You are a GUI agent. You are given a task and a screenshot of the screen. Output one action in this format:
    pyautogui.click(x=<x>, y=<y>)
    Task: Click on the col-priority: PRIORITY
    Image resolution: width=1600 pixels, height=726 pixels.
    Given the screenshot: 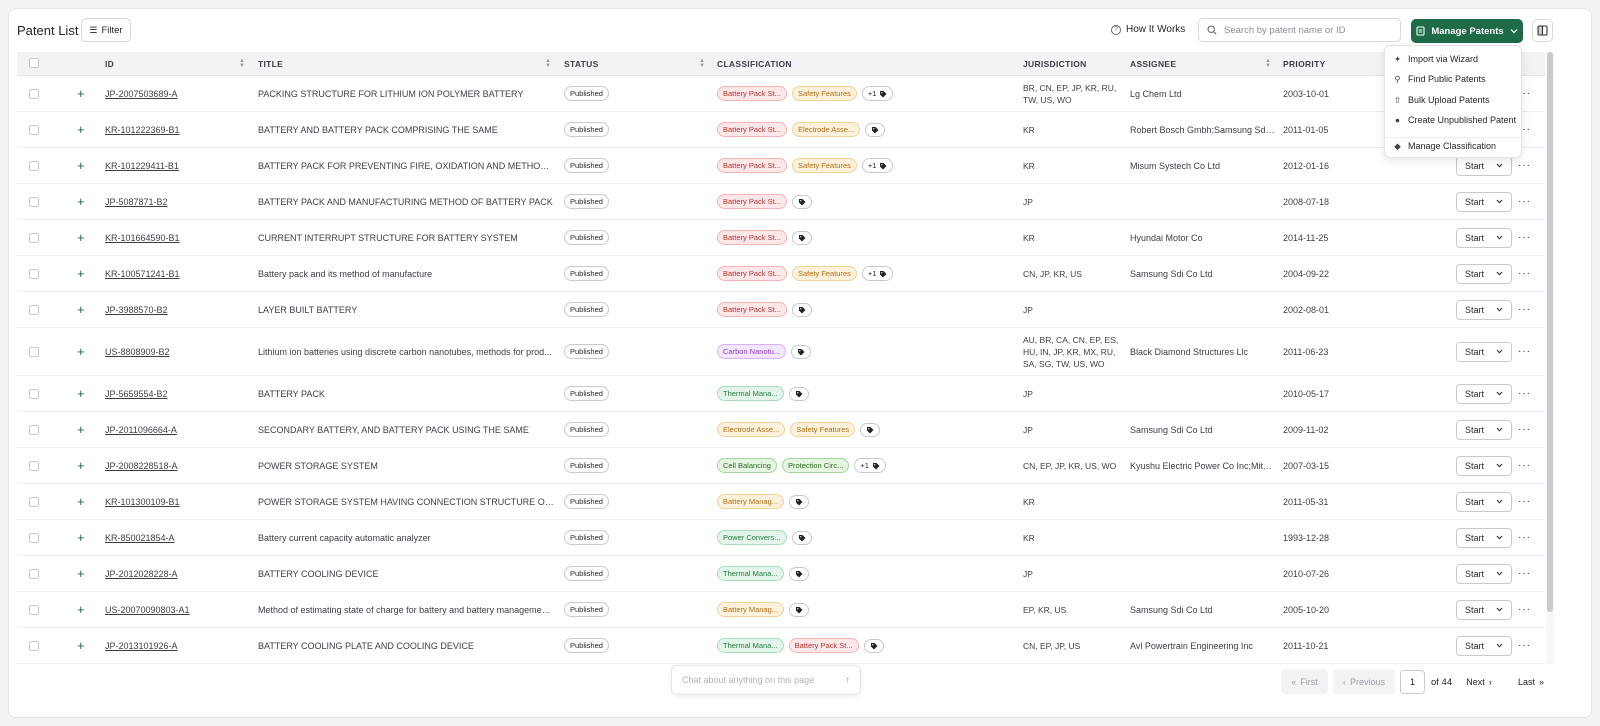 What is the action you would take?
    pyautogui.click(x=1304, y=64)
    